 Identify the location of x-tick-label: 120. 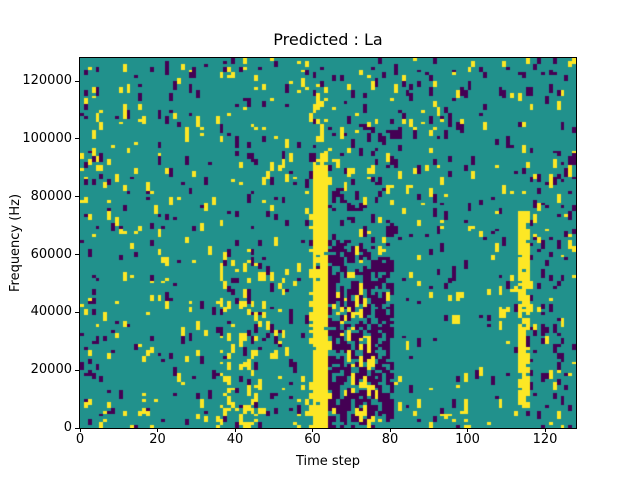
(545, 439).